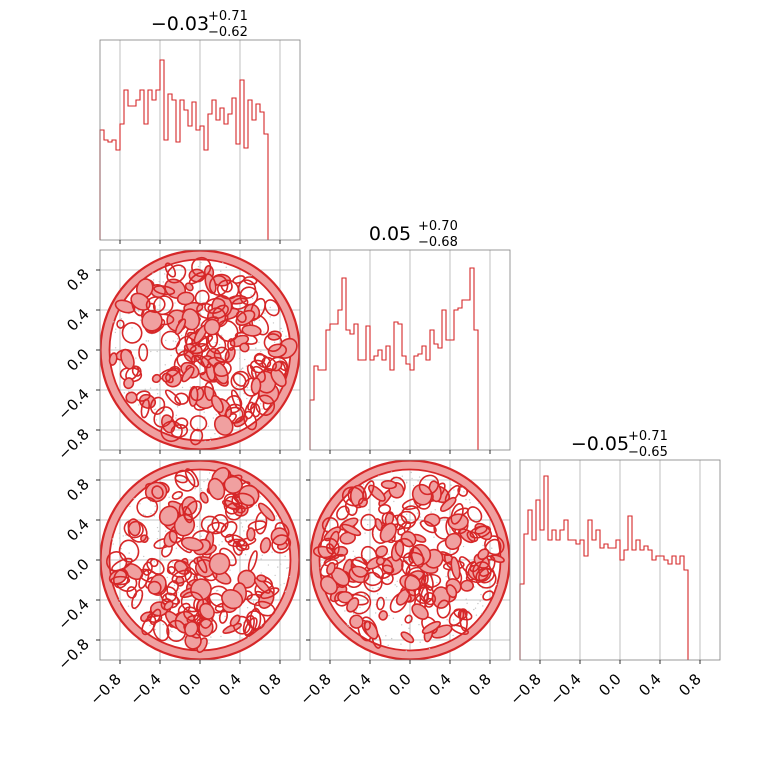  What do you see at coordinates (438, 242) in the screenshot?
I see `panel-title-minus: −0.68` at bounding box center [438, 242].